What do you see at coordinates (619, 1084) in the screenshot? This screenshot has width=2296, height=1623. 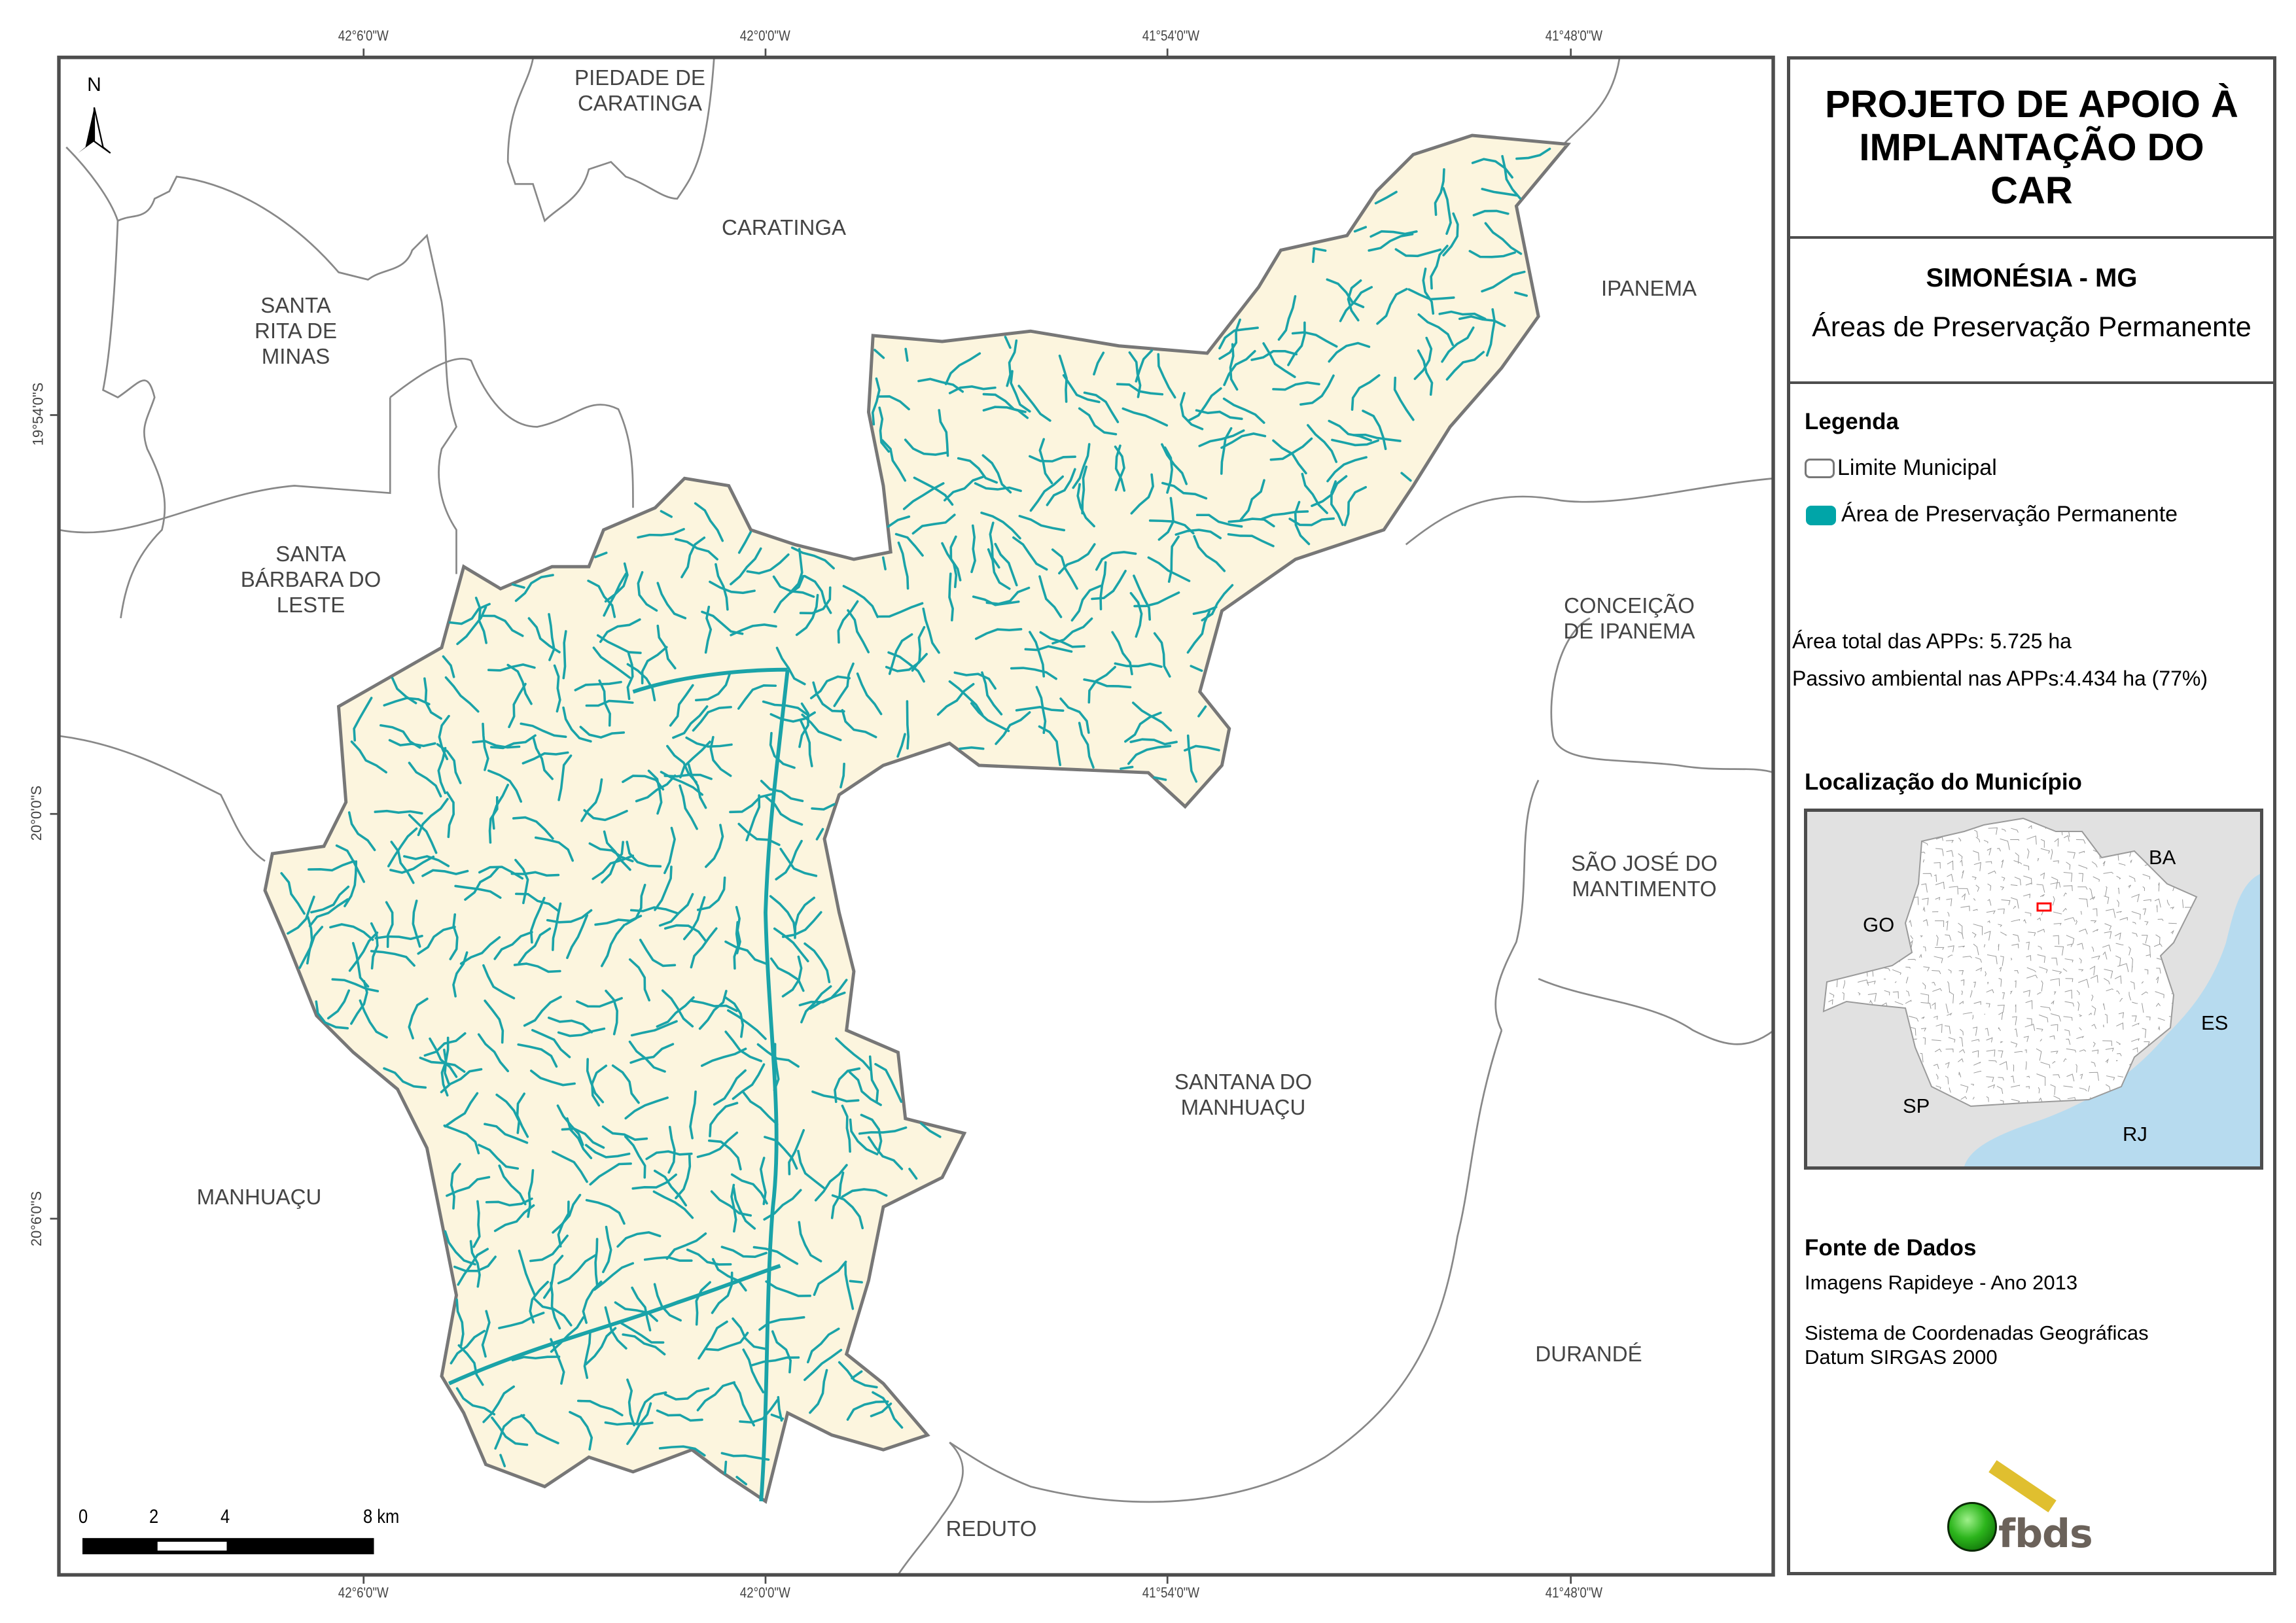 I see `main-rivers` at bounding box center [619, 1084].